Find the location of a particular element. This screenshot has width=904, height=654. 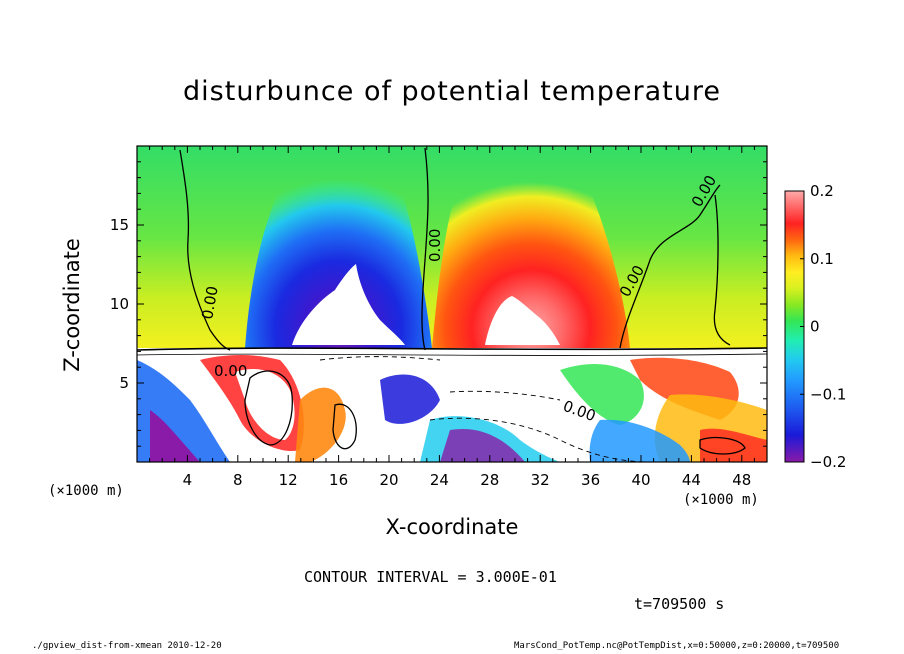

warm-plume is located at coordinates (531, 250).